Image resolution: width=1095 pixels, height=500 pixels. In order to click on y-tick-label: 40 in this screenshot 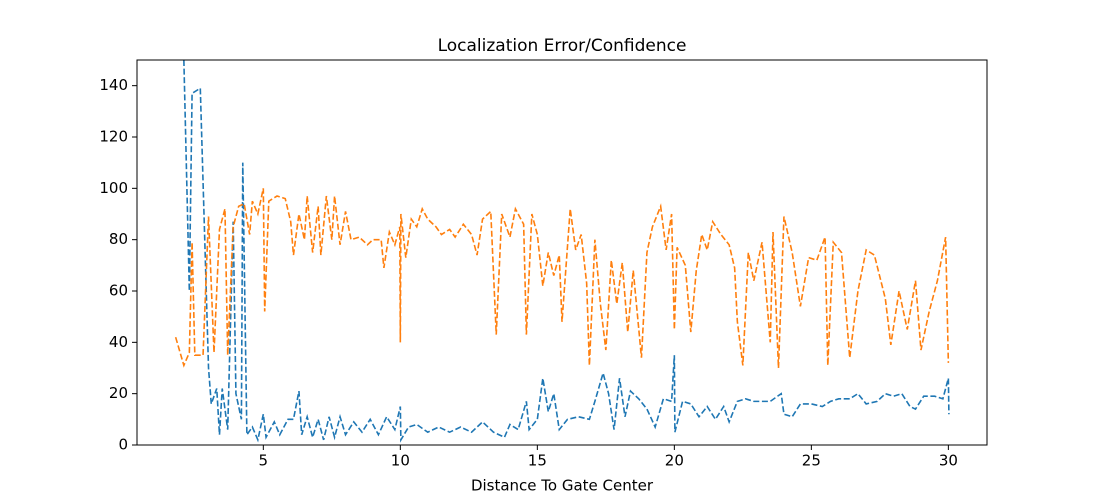, I will do `click(118, 342)`.